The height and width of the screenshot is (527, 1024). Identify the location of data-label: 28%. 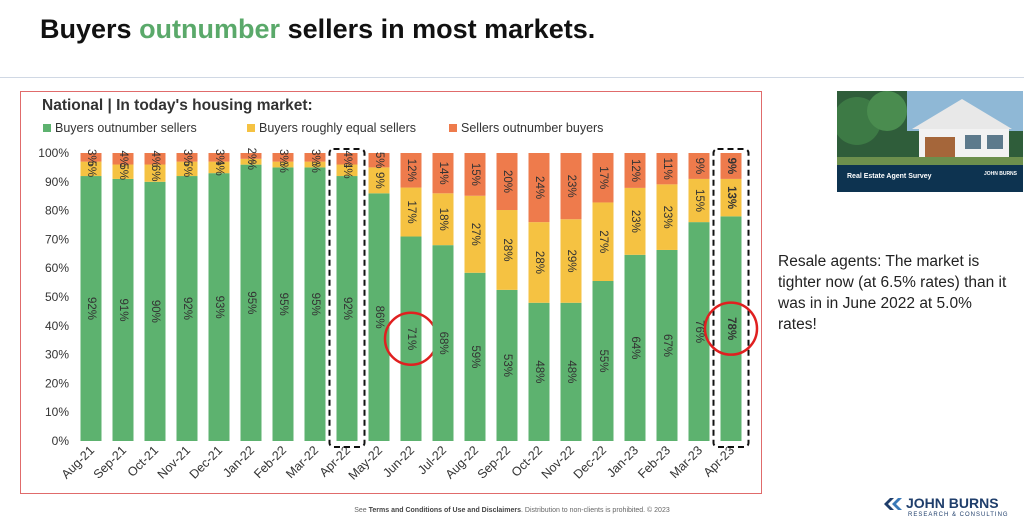
(507, 249).